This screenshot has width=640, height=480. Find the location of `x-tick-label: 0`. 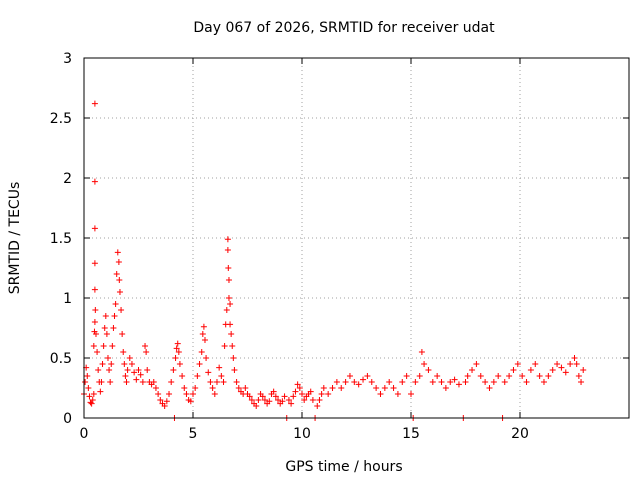

x-tick-label: 0 is located at coordinates (84, 434).